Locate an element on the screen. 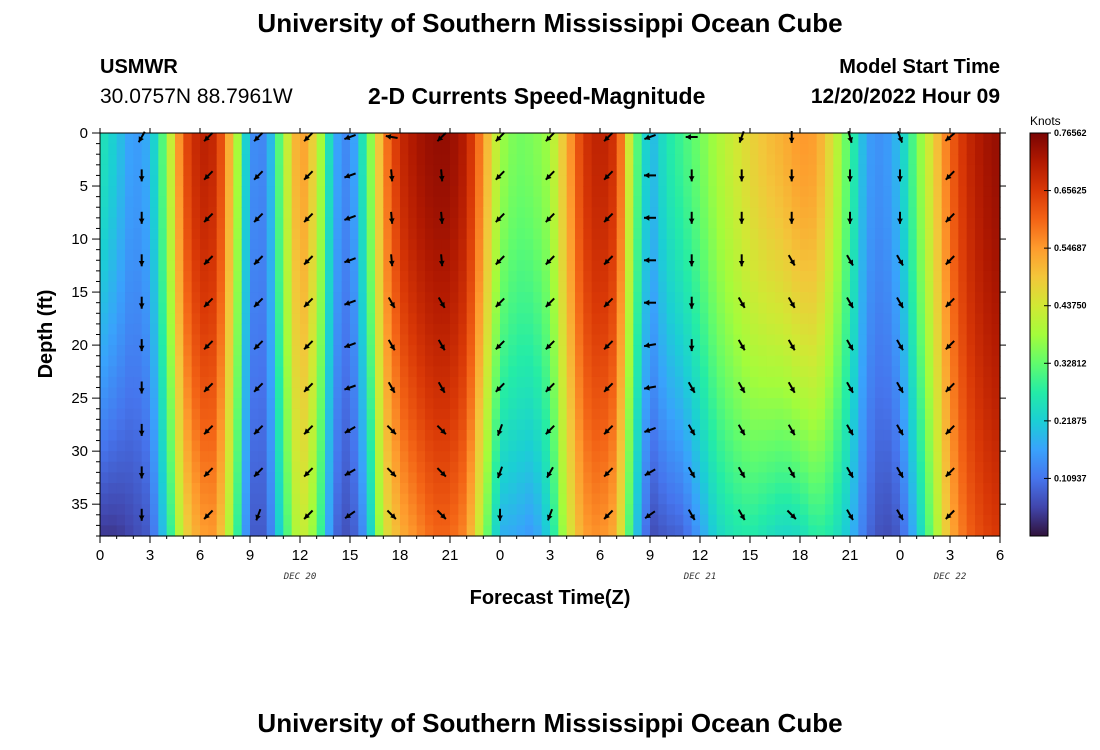 The image size is (1100, 750). date-label: DEC 22 is located at coordinates (950, 577).